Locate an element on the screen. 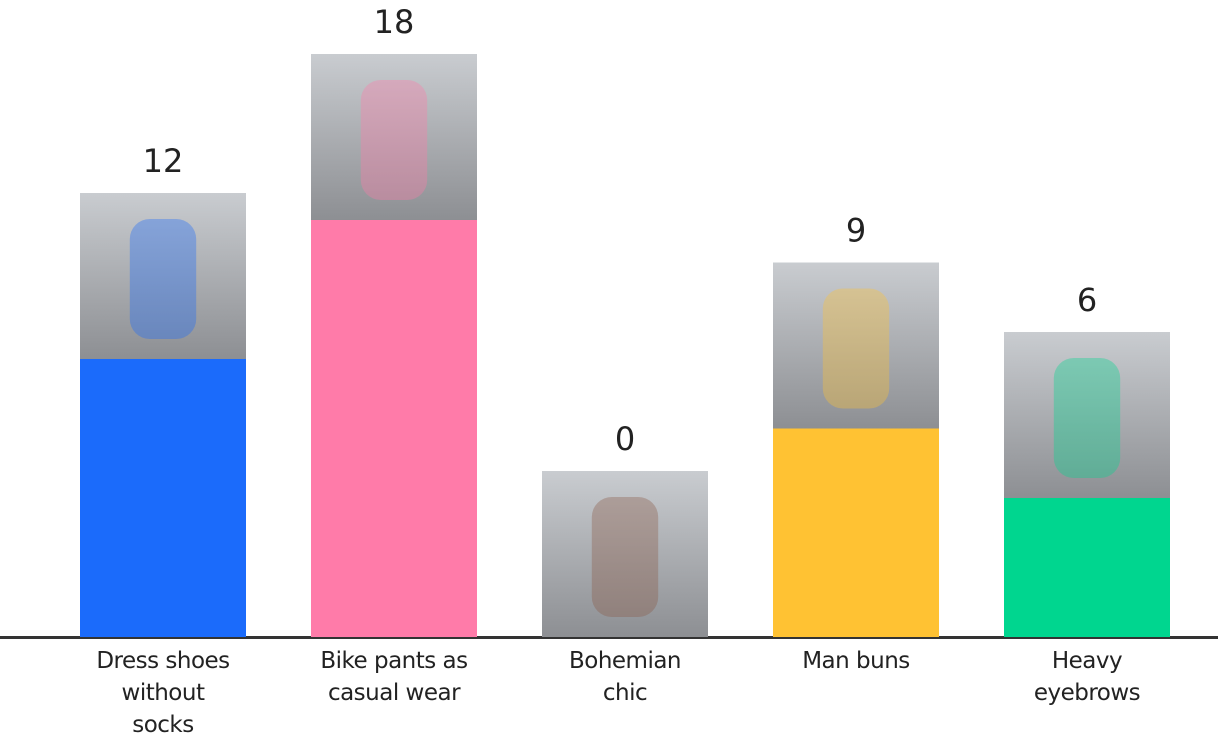  x-tick-label: Bohemian chic is located at coordinates (625, 677).